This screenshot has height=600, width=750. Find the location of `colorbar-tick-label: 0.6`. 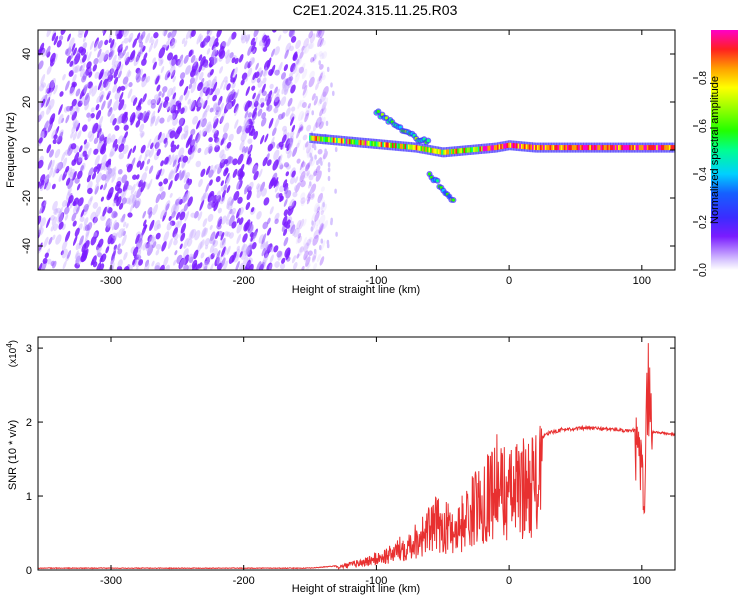

colorbar-tick-label: 0.6 is located at coordinates (703, 126).